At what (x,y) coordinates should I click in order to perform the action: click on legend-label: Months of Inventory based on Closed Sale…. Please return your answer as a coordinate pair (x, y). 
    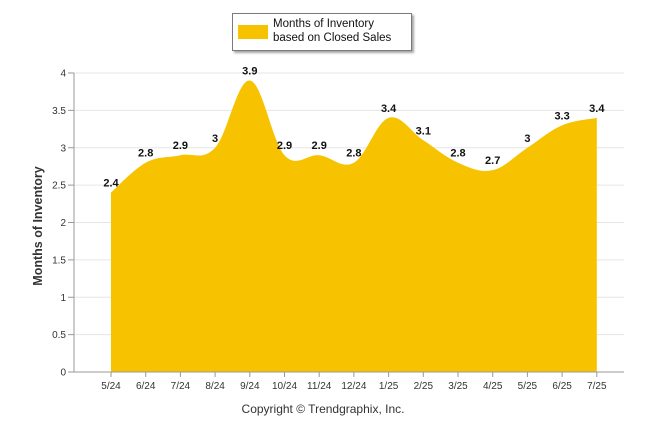
    Looking at the image, I should click on (332, 31).